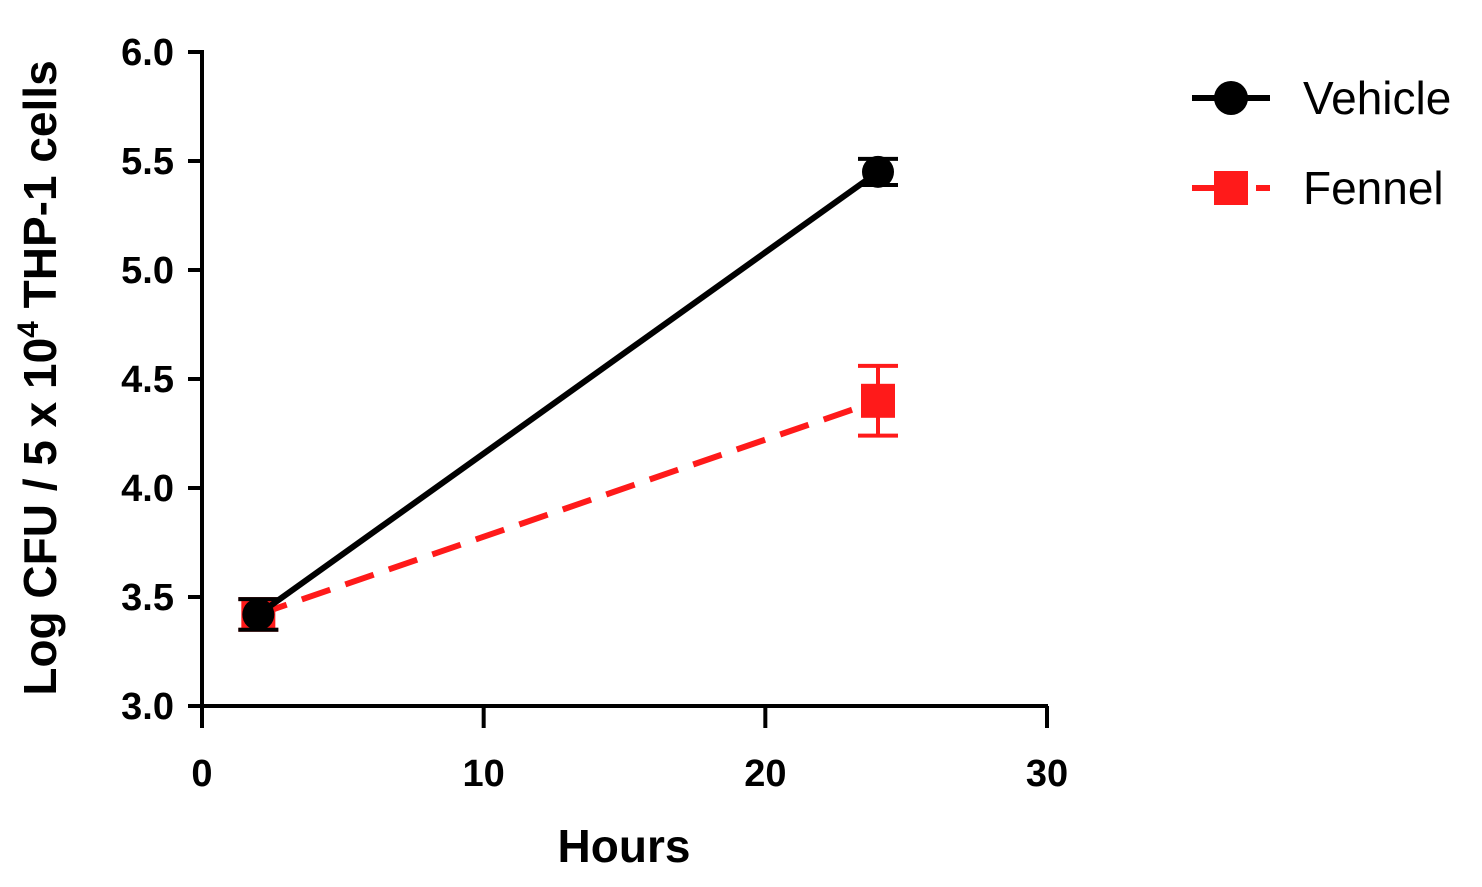 The image size is (1482, 887). What do you see at coordinates (40, 517) in the screenshot?
I see `y-axis-title-prefix: Log CFU / 5 x 10` at bounding box center [40, 517].